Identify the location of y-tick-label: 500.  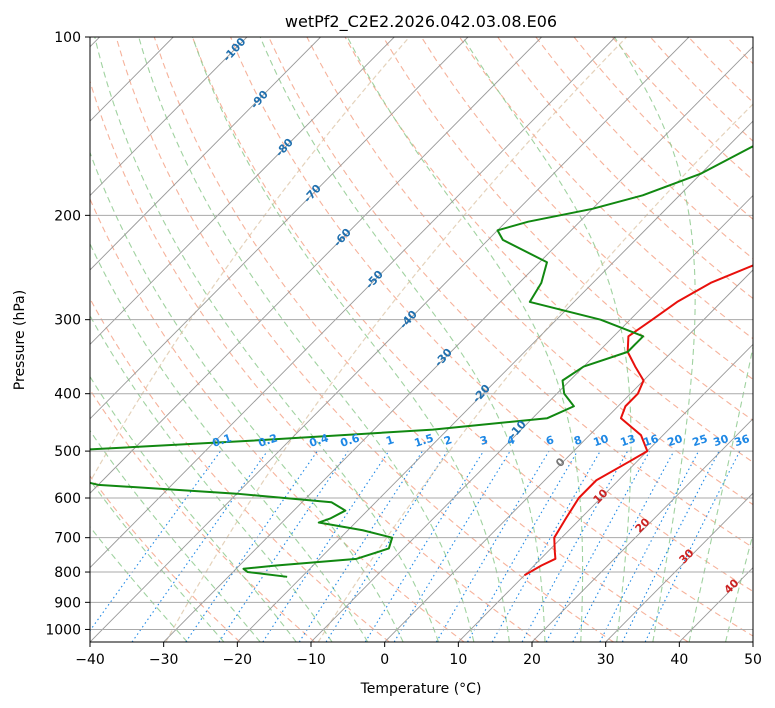
(67, 452).